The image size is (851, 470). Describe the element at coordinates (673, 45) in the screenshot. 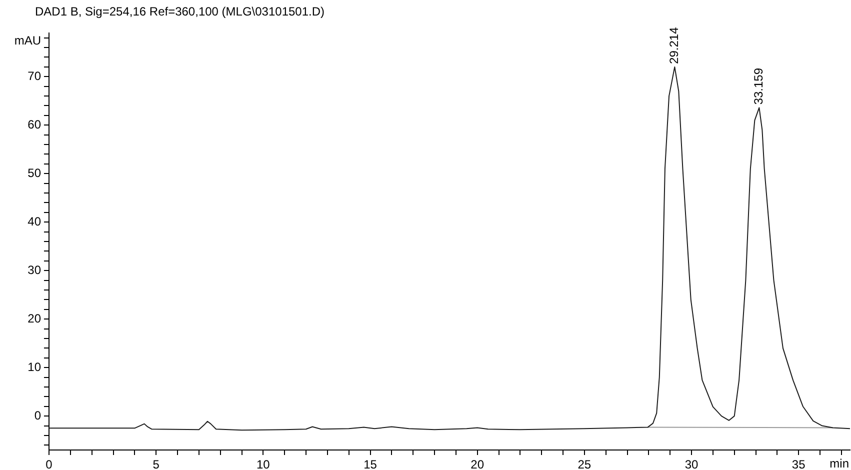

I see `annotation: 29.214` at that location.